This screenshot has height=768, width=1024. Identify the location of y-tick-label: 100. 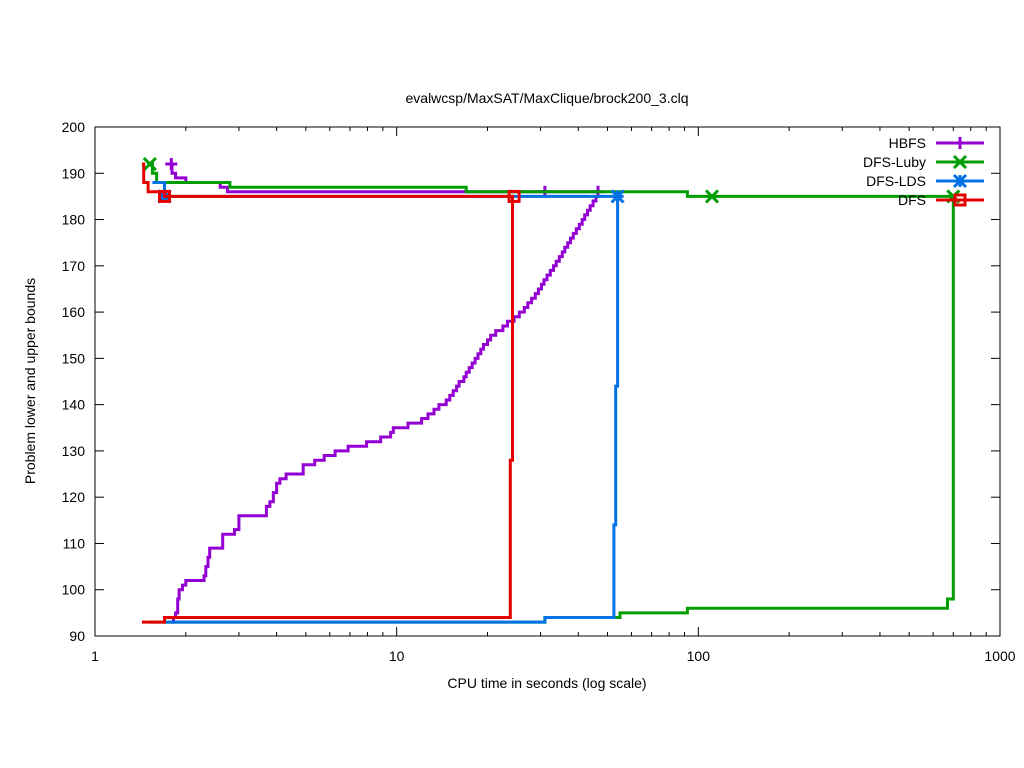
(74, 590).